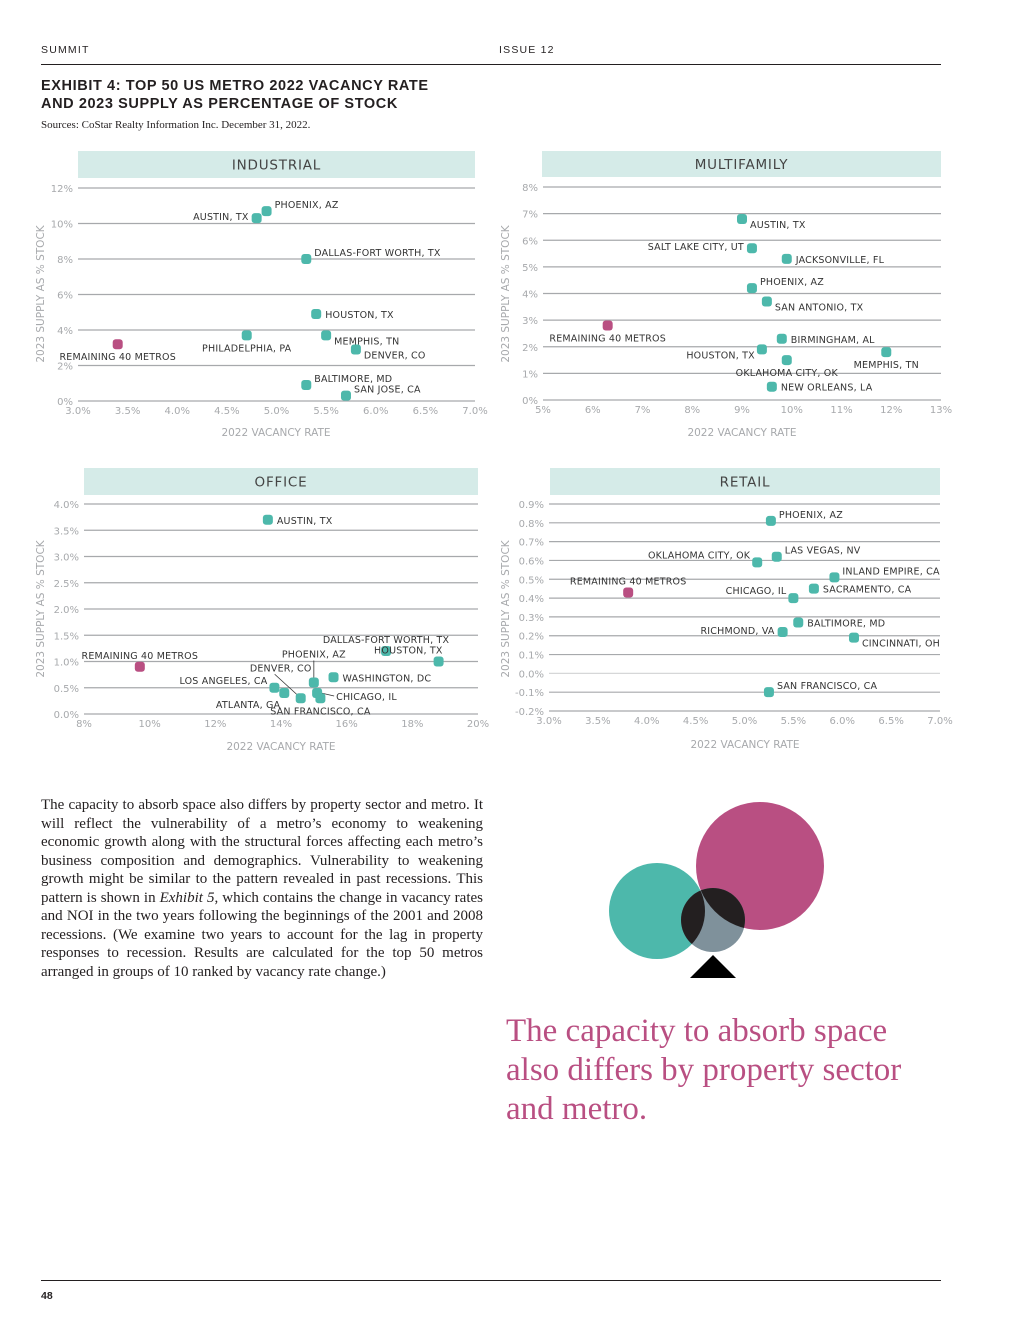  I want to click on y-tick-label: 0%, so click(65, 402).